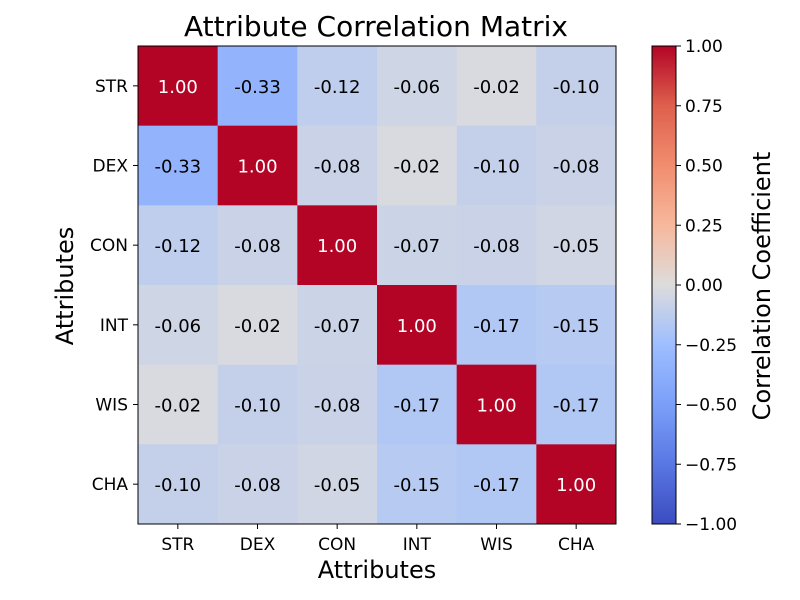 This screenshot has width=800, height=600. What do you see at coordinates (704, 107) in the screenshot?
I see `colorbar-tick-label: 0.75` at bounding box center [704, 107].